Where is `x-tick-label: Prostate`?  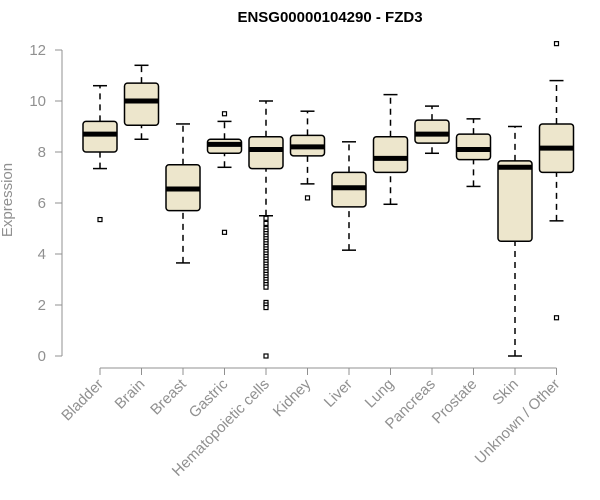 x-tick-label: Prostate is located at coordinates (455, 402).